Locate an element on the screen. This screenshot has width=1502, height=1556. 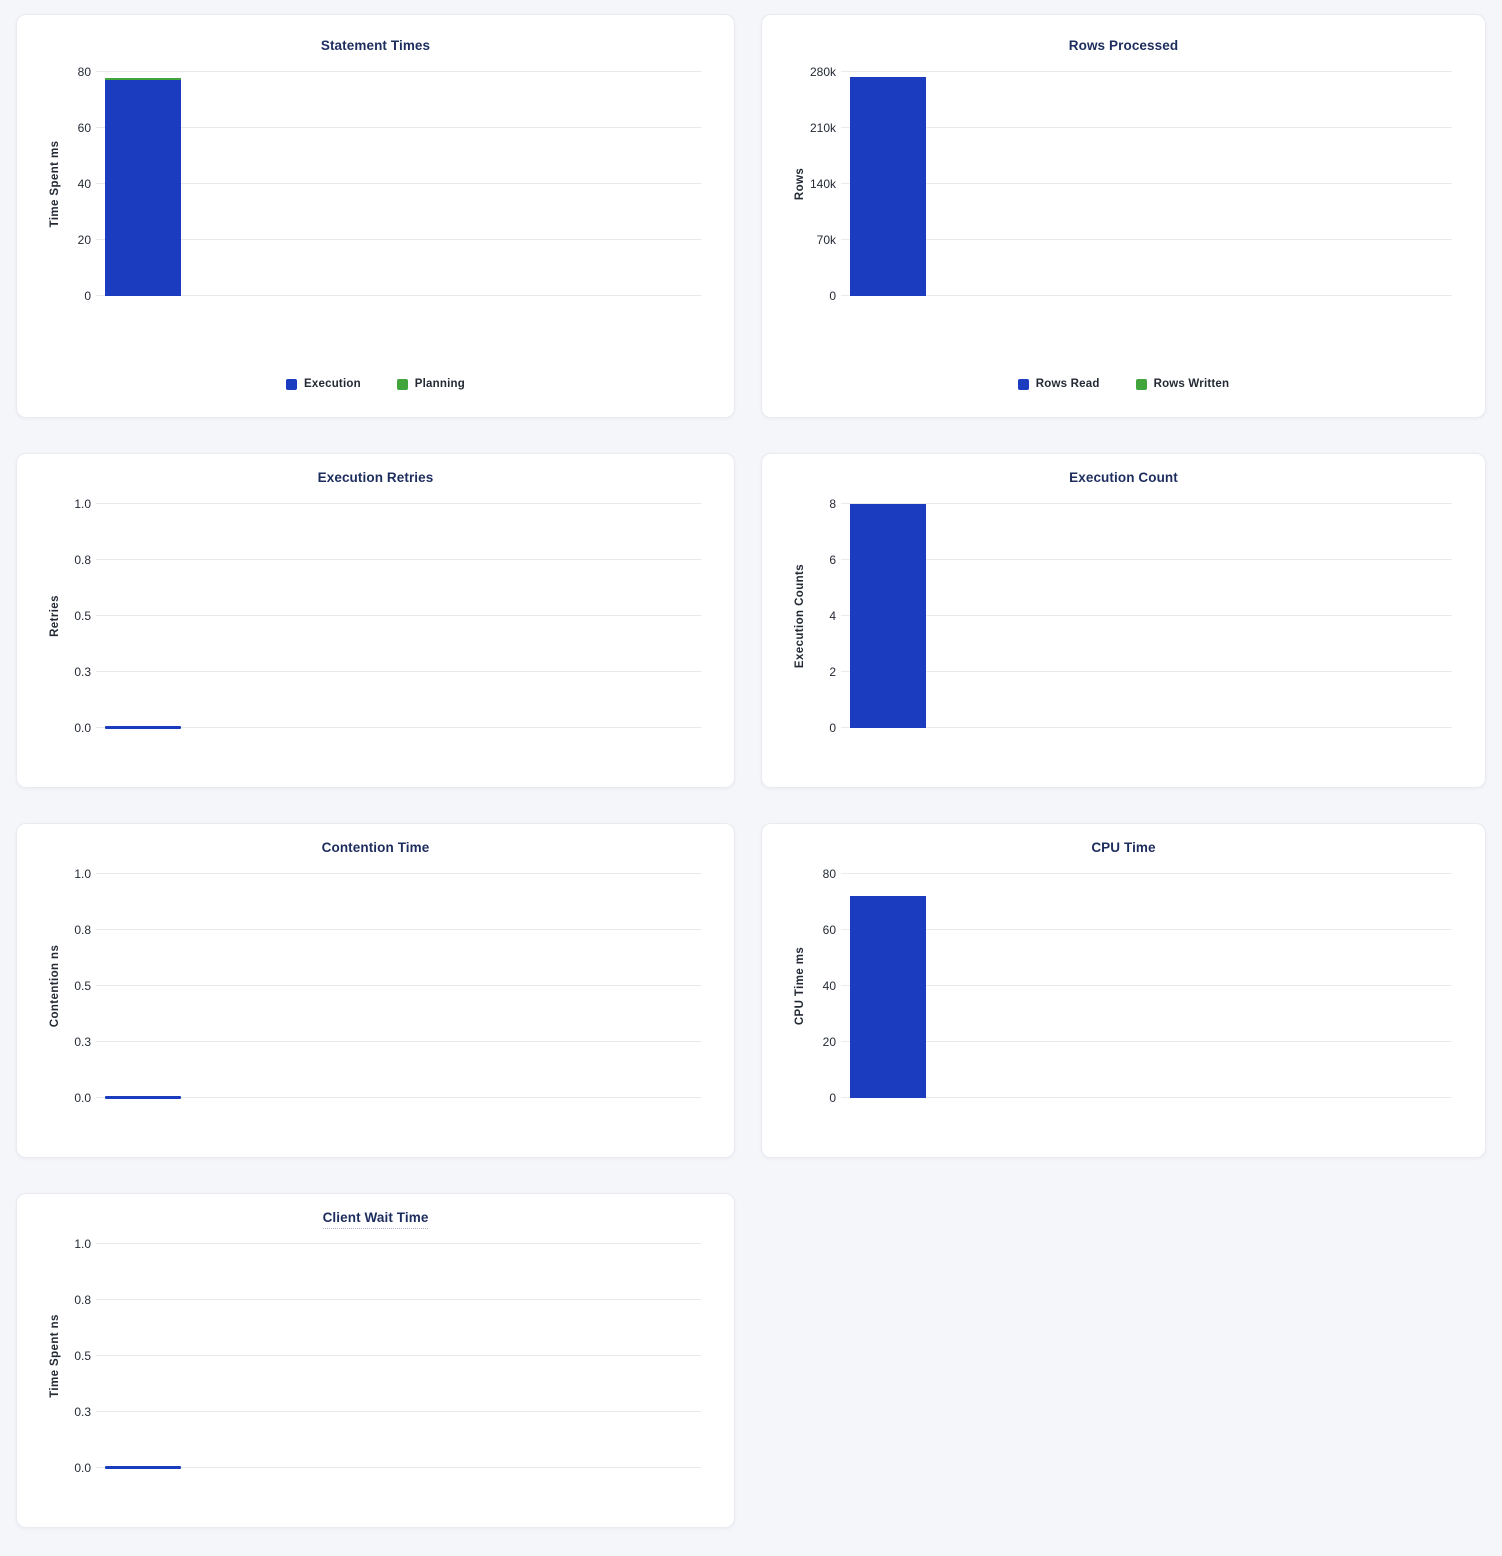
chart-contention-time: 0.0 0.3 0.5 0.8 1.0 Contention ns is located at coordinates (375, 990).